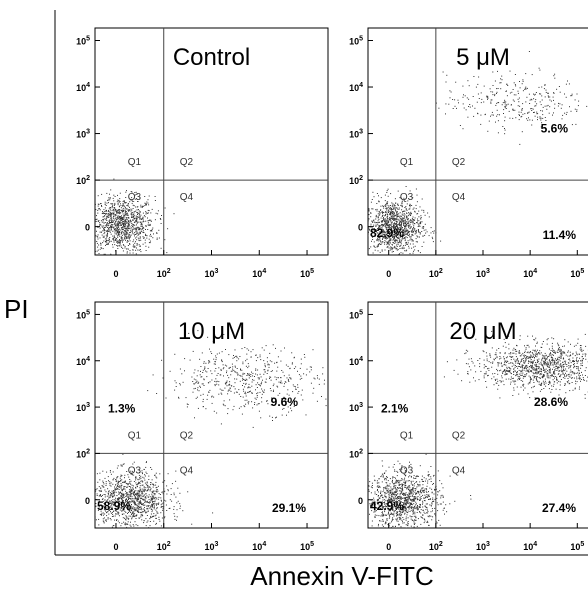 This screenshot has height=591, width=588. Describe the element at coordinates (187, 470) in the screenshot. I see `quadrant-label-q4: Q4` at that location.